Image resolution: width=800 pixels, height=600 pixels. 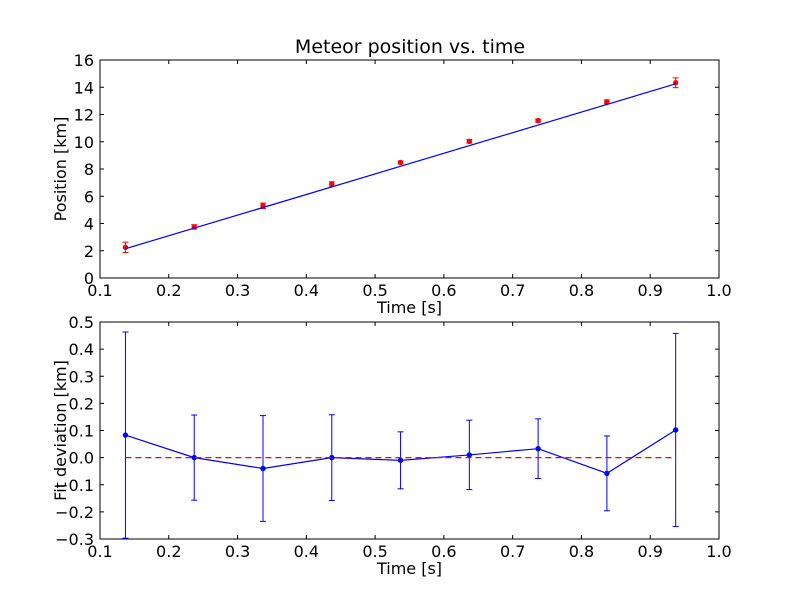 What do you see at coordinates (81, 349) in the screenshot?
I see `y-tick-label: 0.4` at bounding box center [81, 349].